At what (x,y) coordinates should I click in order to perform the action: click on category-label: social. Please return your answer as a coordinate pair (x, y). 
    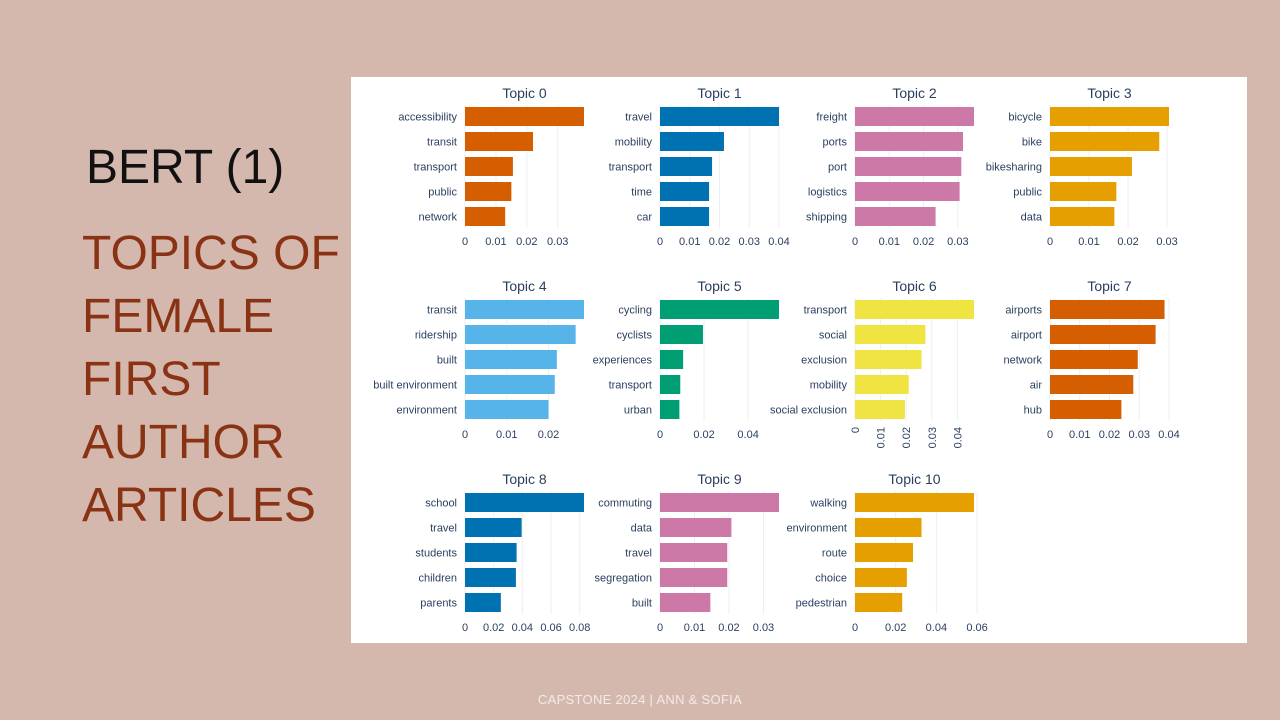
    Looking at the image, I should click on (833, 336).